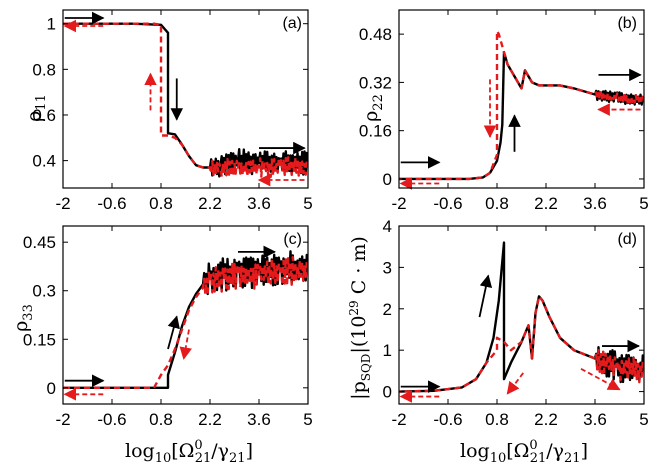  Describe the element at coordinates (359, 268) in the screenshot. I see `y-label-unit: C · m)` at that location.